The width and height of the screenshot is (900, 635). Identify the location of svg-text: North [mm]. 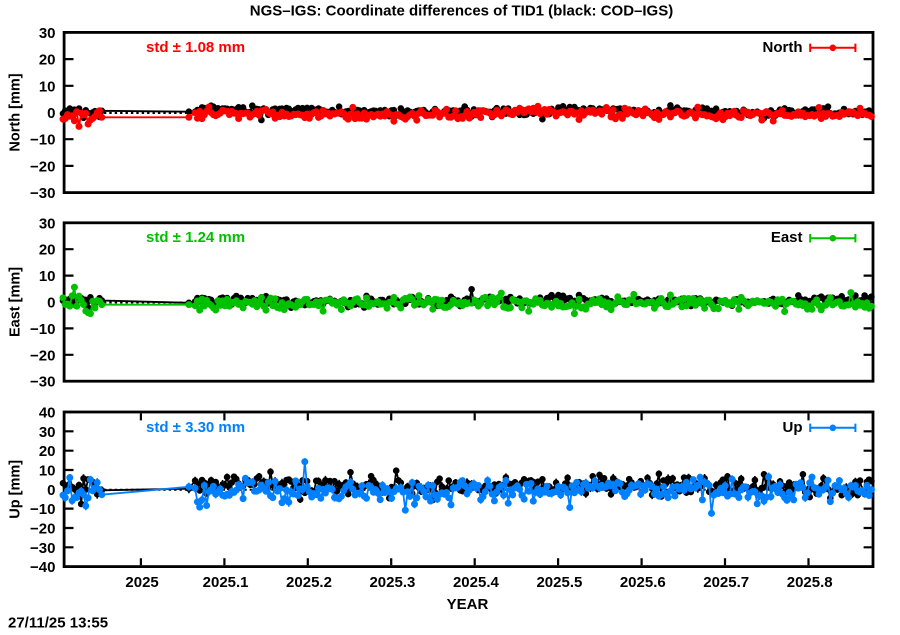
(16, 112).